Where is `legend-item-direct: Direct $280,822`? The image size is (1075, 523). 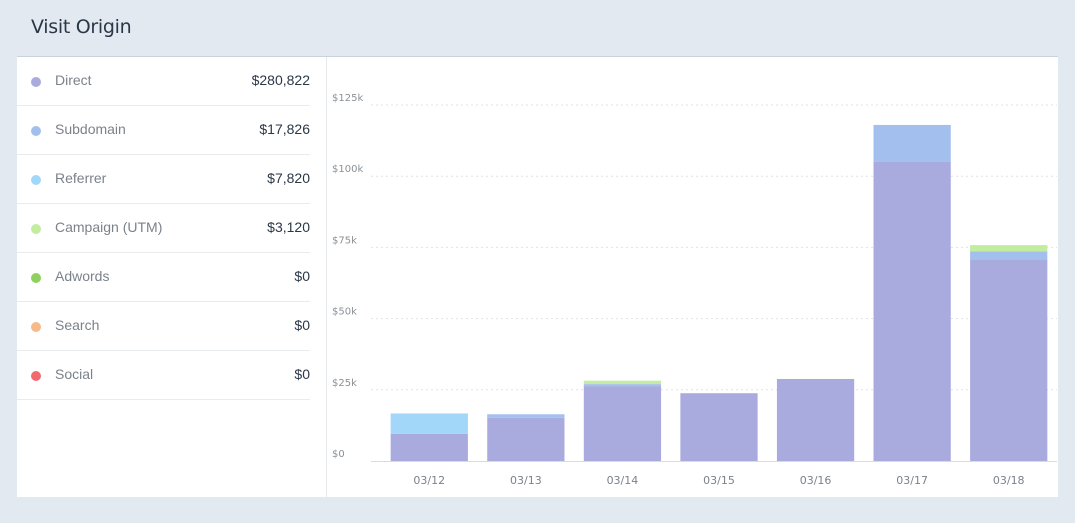
legend-item-direct: Direct $280,822 is located at coordinates (163, 81).